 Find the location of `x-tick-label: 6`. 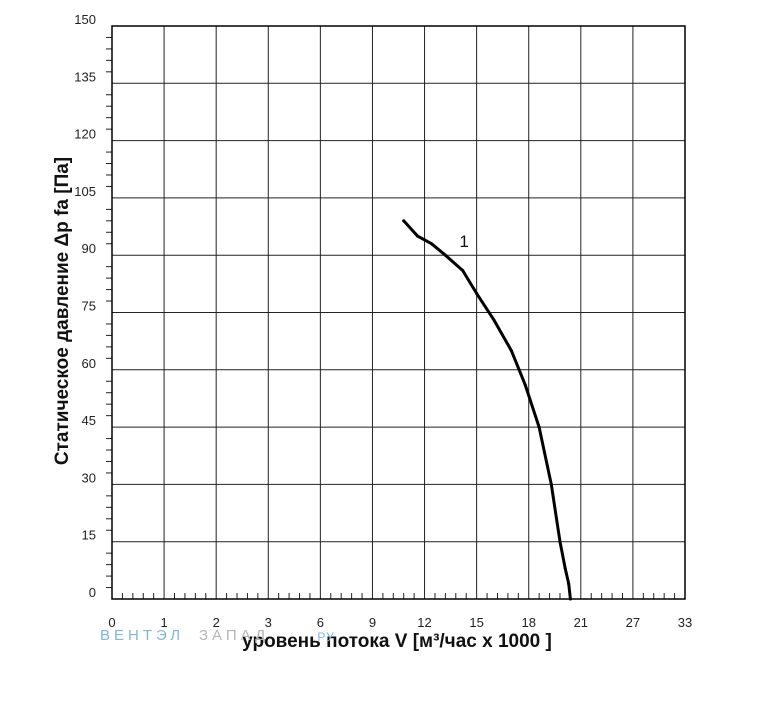

x-tick-label: 6 is located at coordinates (320, 622).